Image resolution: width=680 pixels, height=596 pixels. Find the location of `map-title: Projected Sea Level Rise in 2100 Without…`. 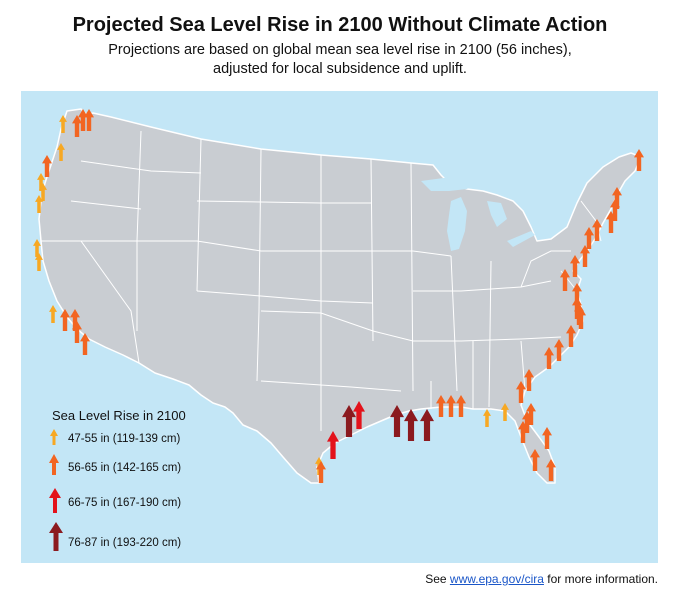

map-title: Projected Sea Level Rise in 2100 Without… is located at coordinates (340, 25).